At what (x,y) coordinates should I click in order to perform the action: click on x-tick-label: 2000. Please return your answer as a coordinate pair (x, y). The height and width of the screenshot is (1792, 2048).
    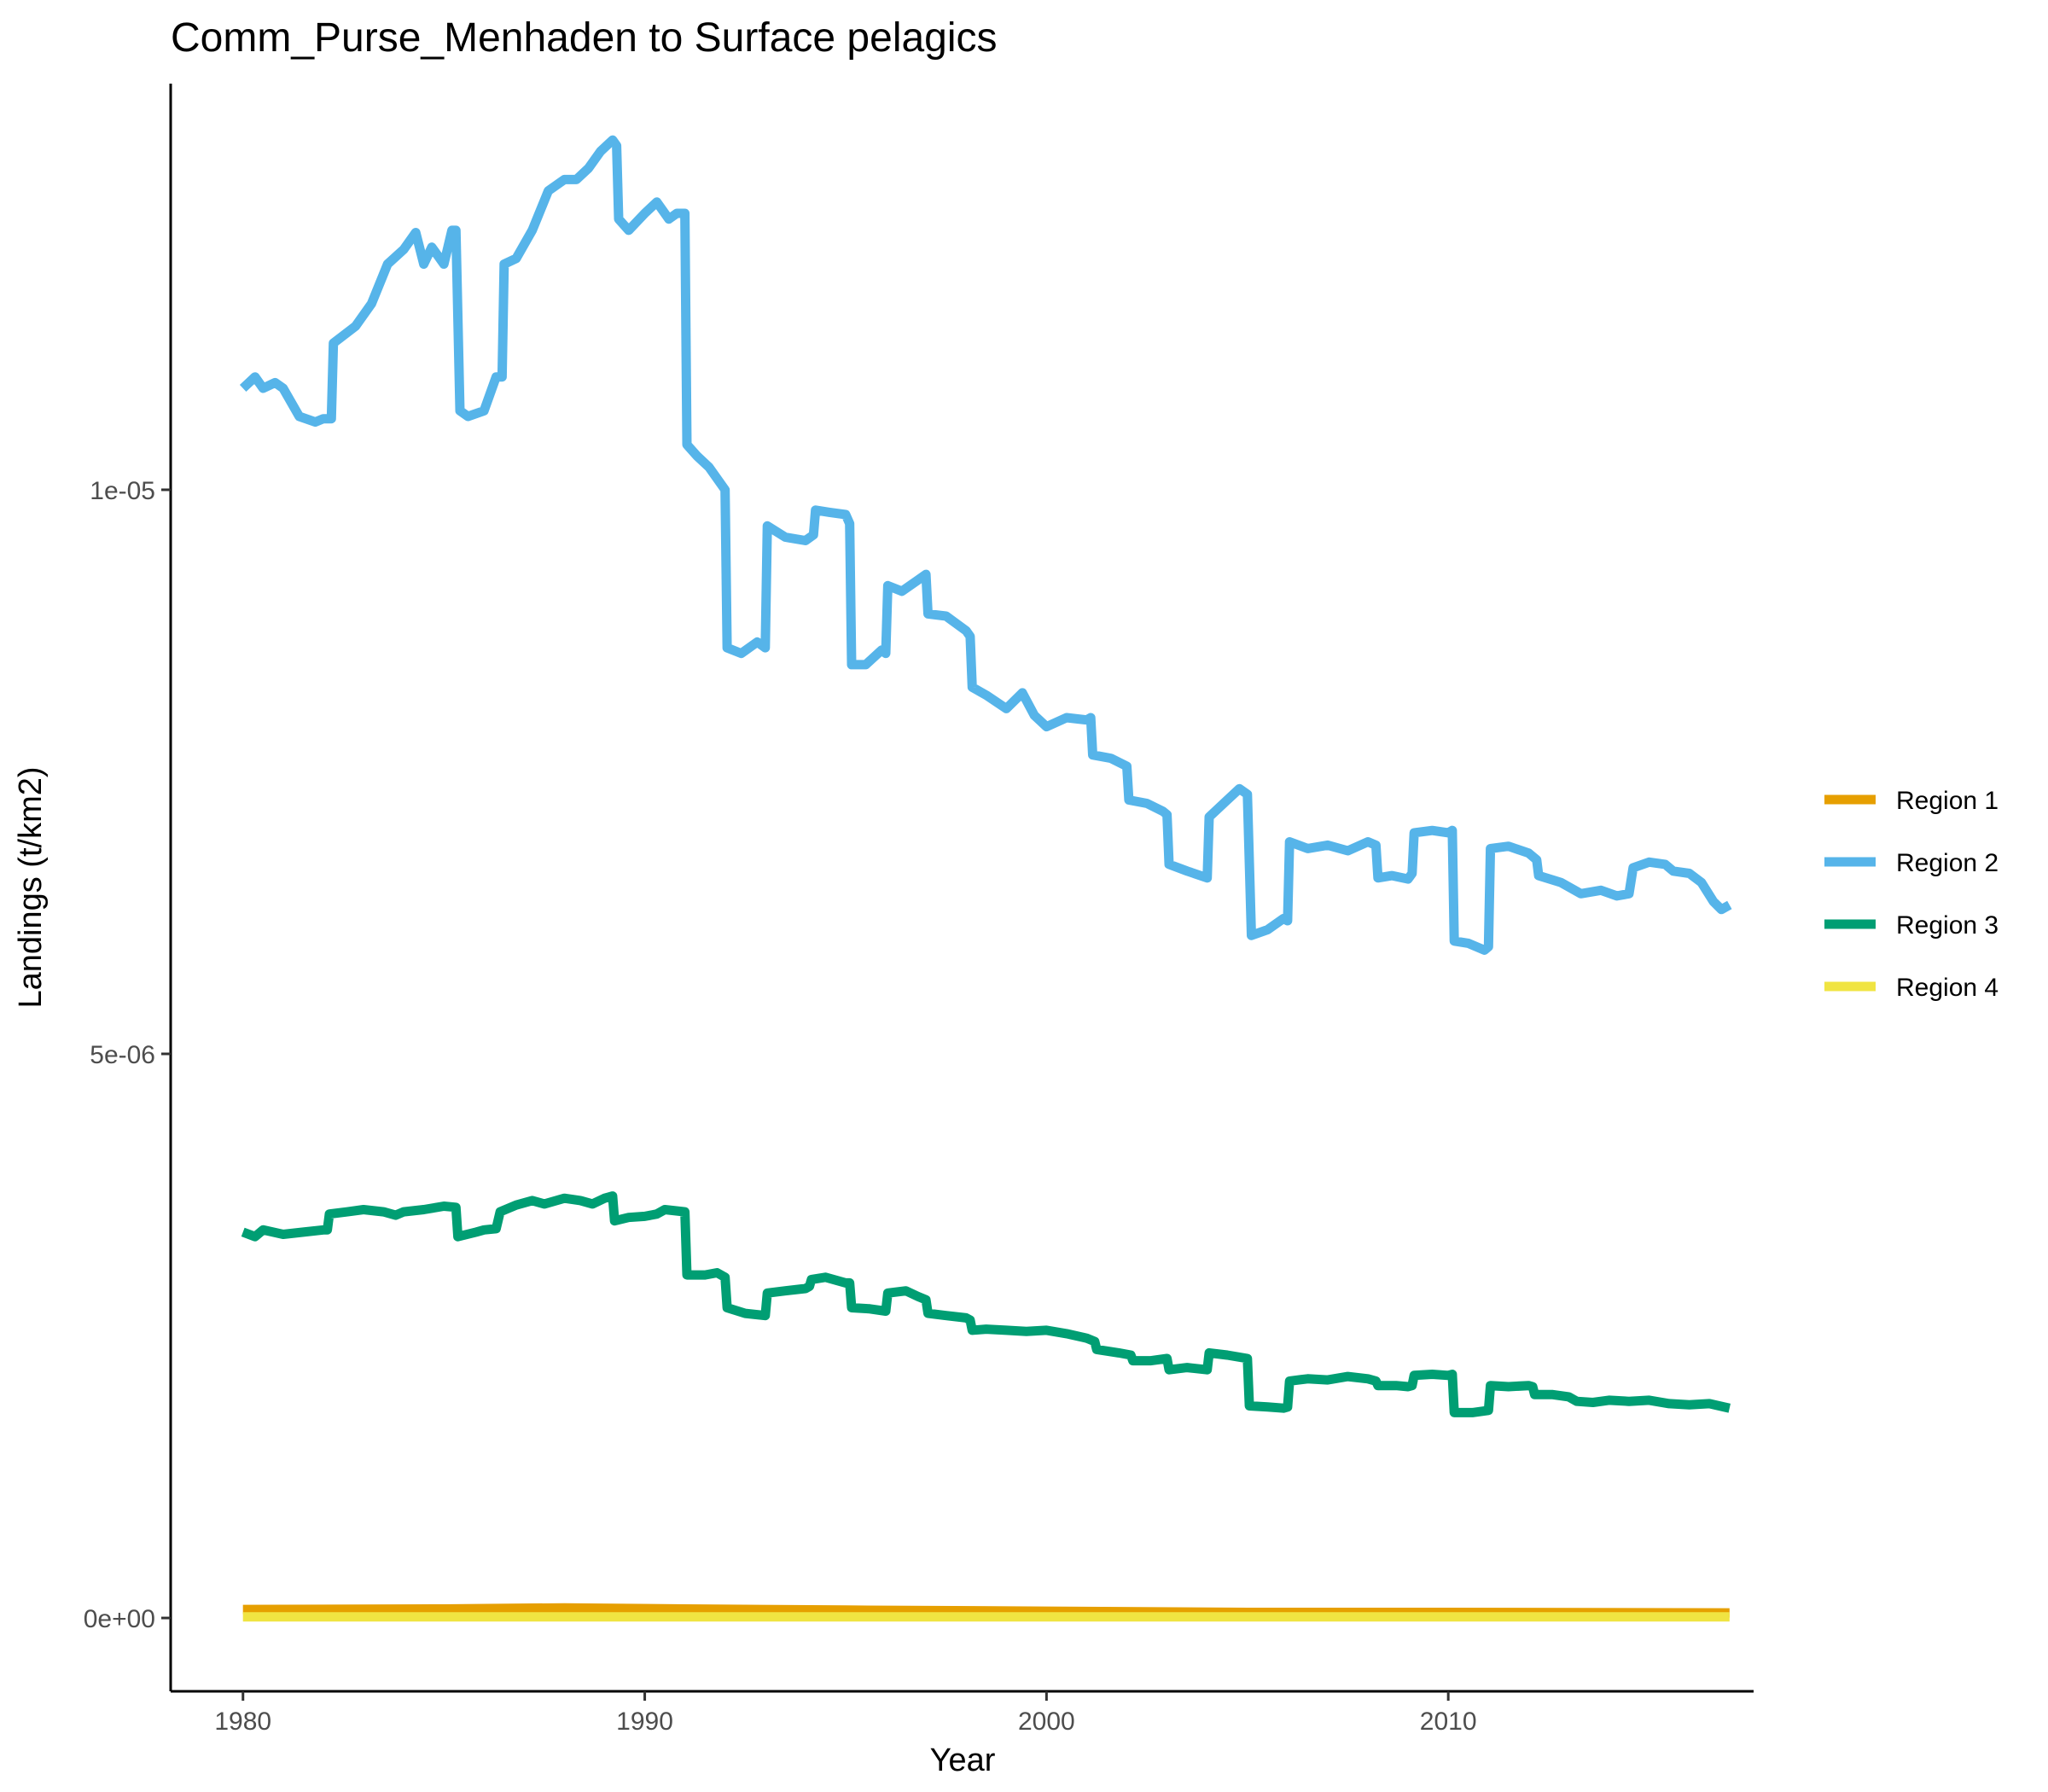
    Looking at the image, I should click on (1046, 1722).